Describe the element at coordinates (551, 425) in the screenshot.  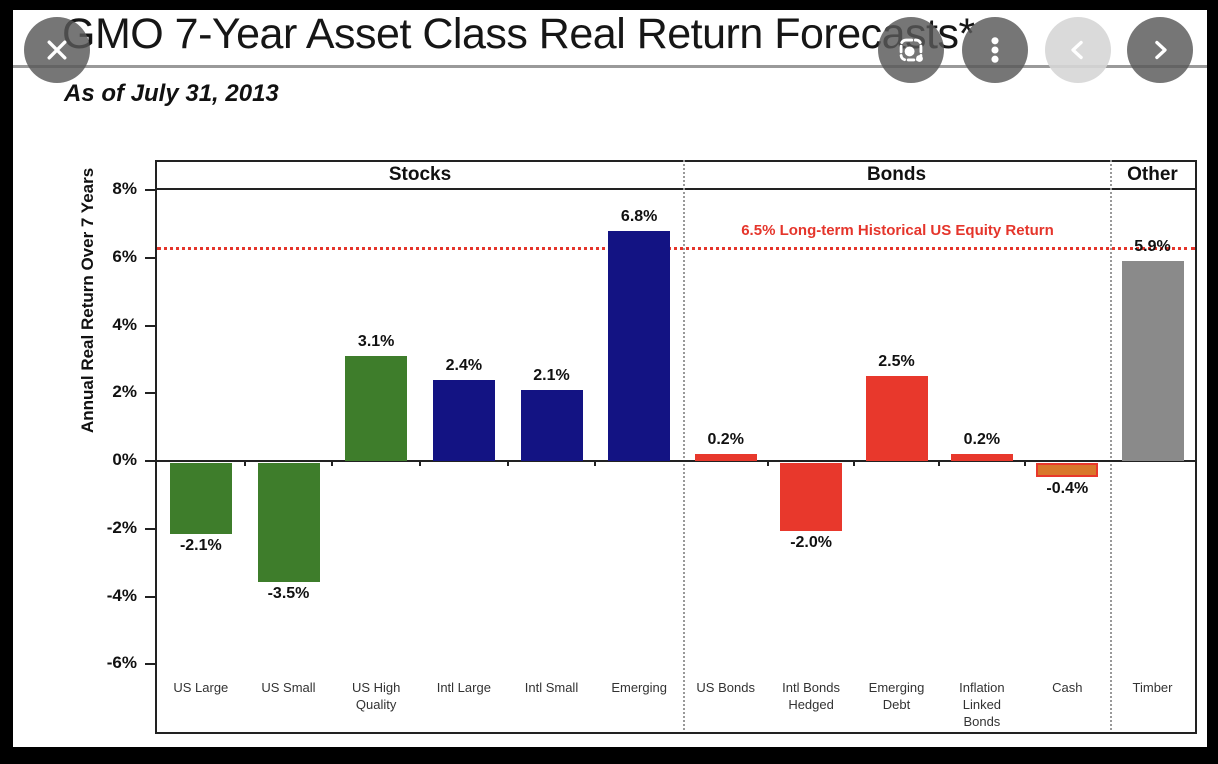
I see `bar-intl-small` at that location.